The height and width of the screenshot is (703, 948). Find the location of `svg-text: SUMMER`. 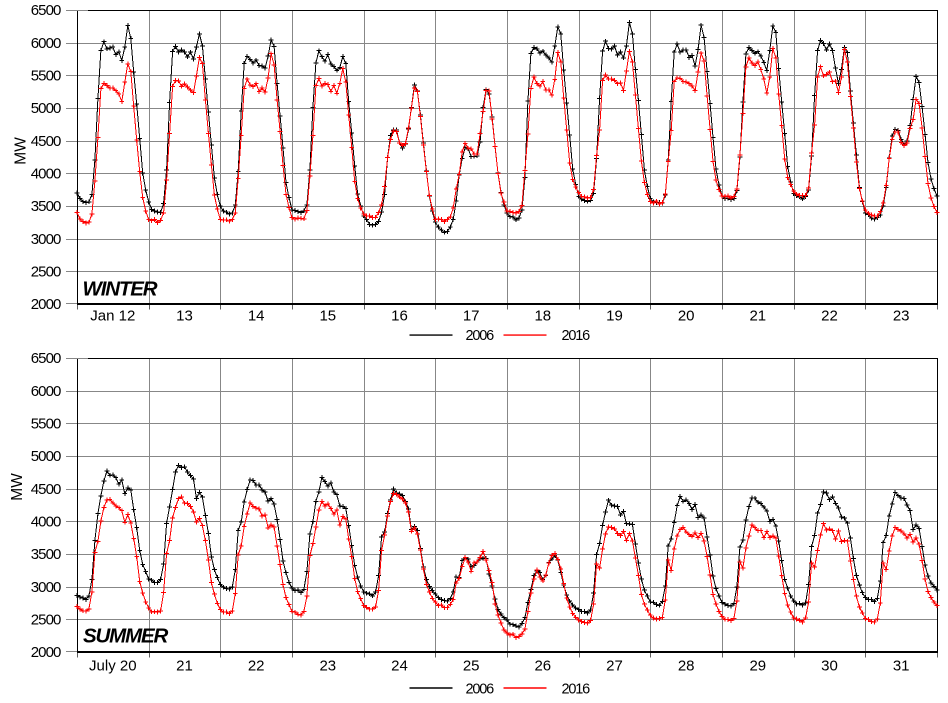

svg-text: SUMMER is located at coordinates (126, 636).